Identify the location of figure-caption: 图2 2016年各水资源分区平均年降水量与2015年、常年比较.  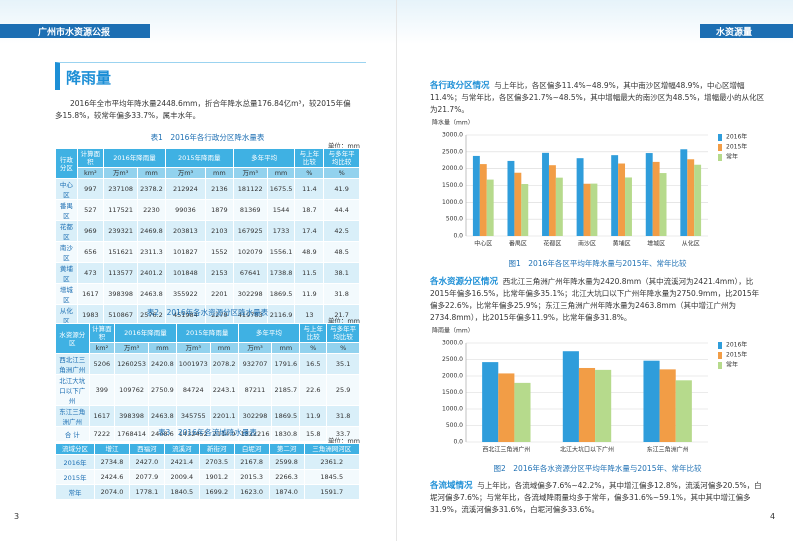
(597, 468).